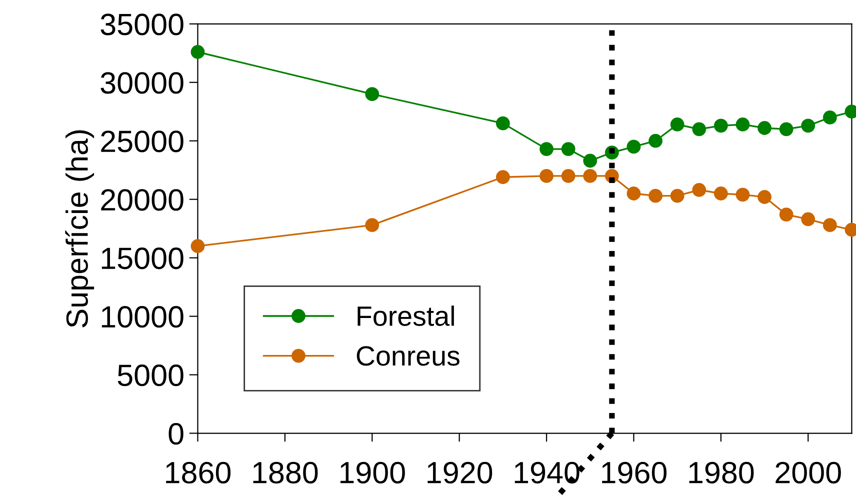 The height and width of the screenshot is (498, 856). Describe the element at coordinates (406, 316) in the screenshot. I see `legend-label: Forestal` at that location.